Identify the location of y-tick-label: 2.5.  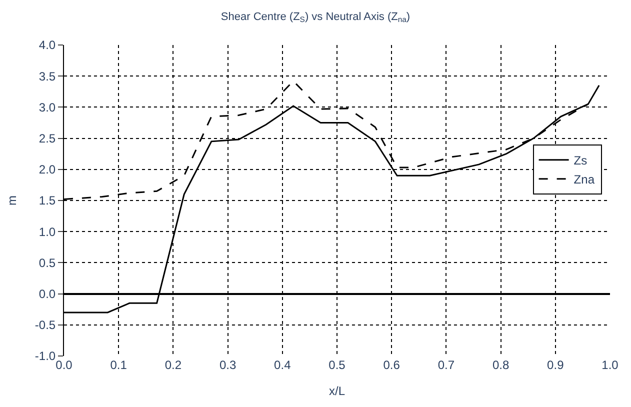
(47, 139).